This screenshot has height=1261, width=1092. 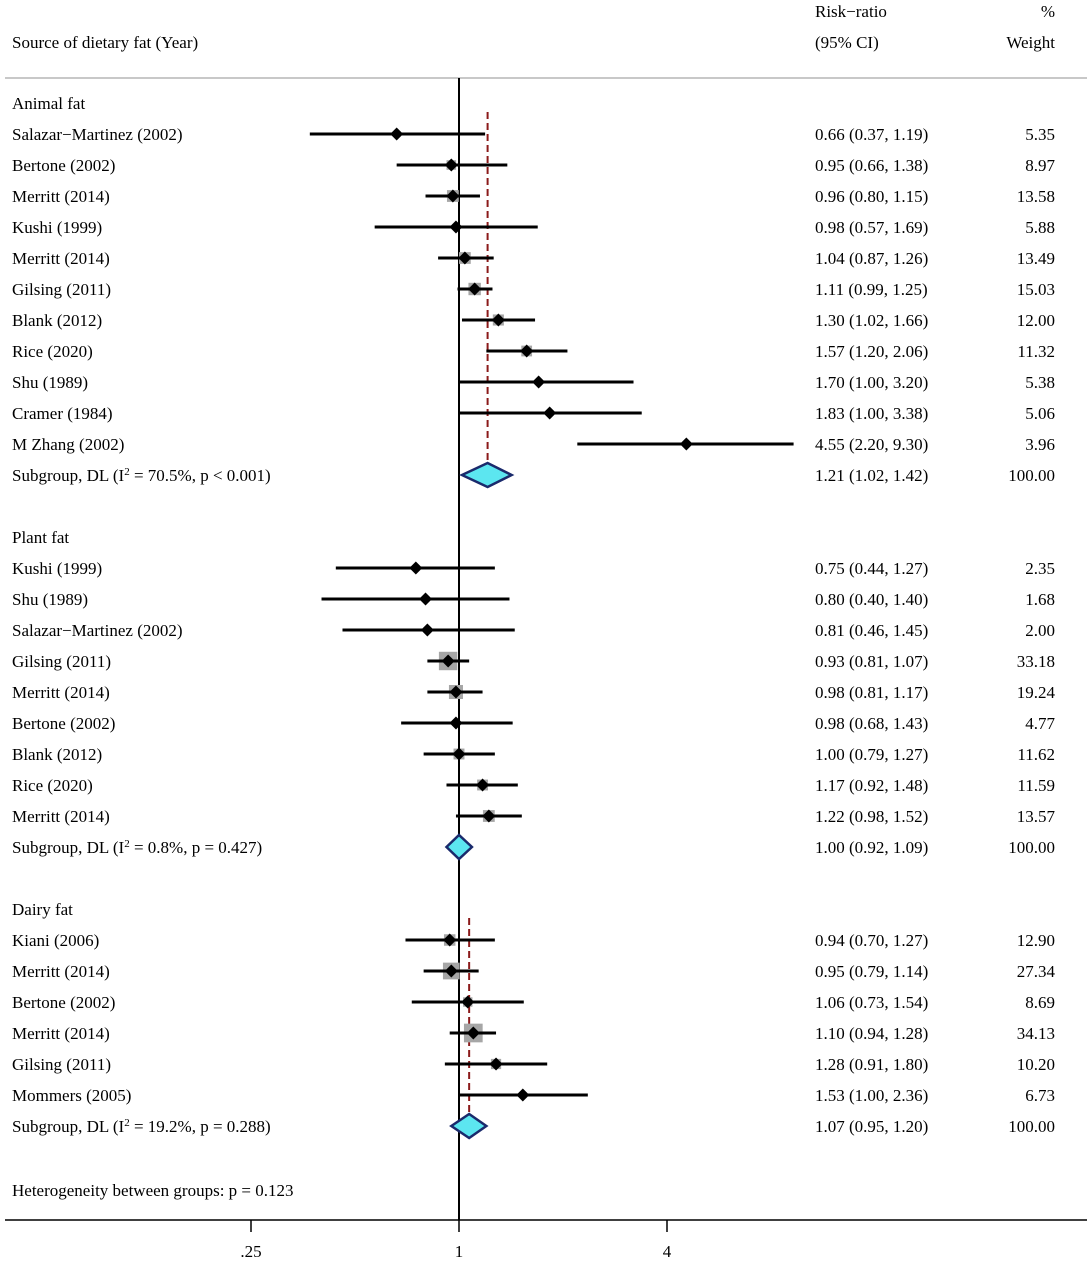 I want to click on study-row: Shu (1989) 1.70 (1.00, 3.20) 5.38, so click(x=533, y=382).